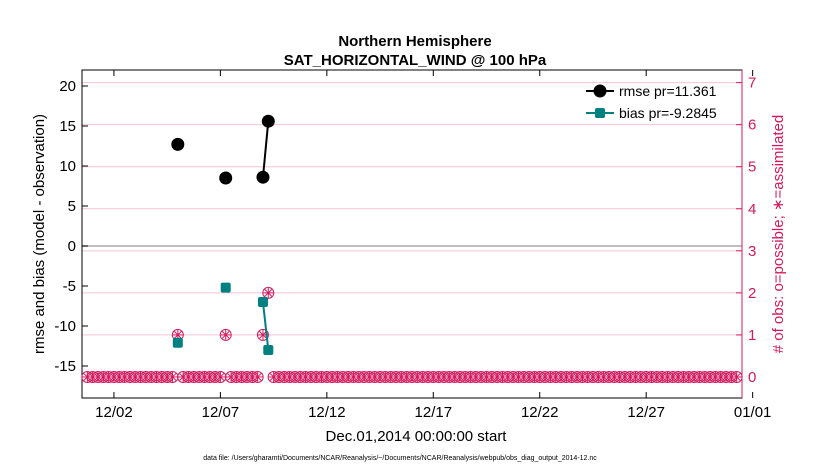 Image resolution: width=830 pixels, height=470 pixels. What do you see at coordinates (265, 149) in the screenshot?
I see `rmse-line-segment` at bounding box center [265, 149].